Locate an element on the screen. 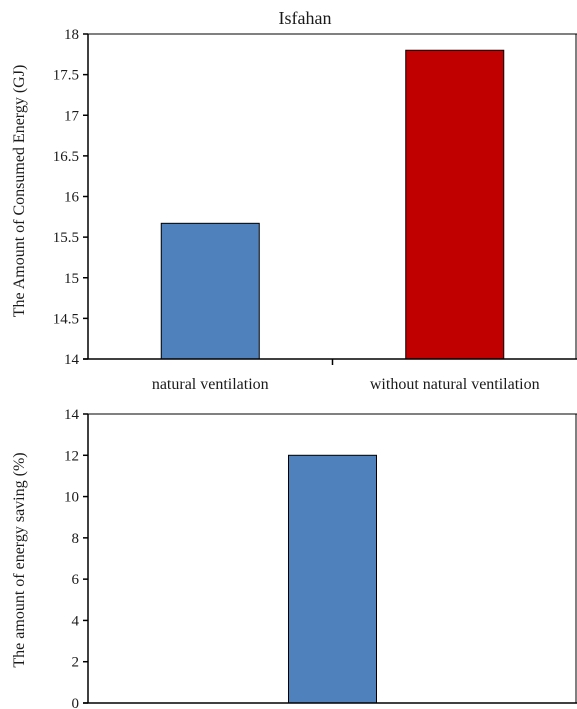 This screenshot has width=577, height=709. bar-without-natural-ventilation is located at coordinates (455, 204).